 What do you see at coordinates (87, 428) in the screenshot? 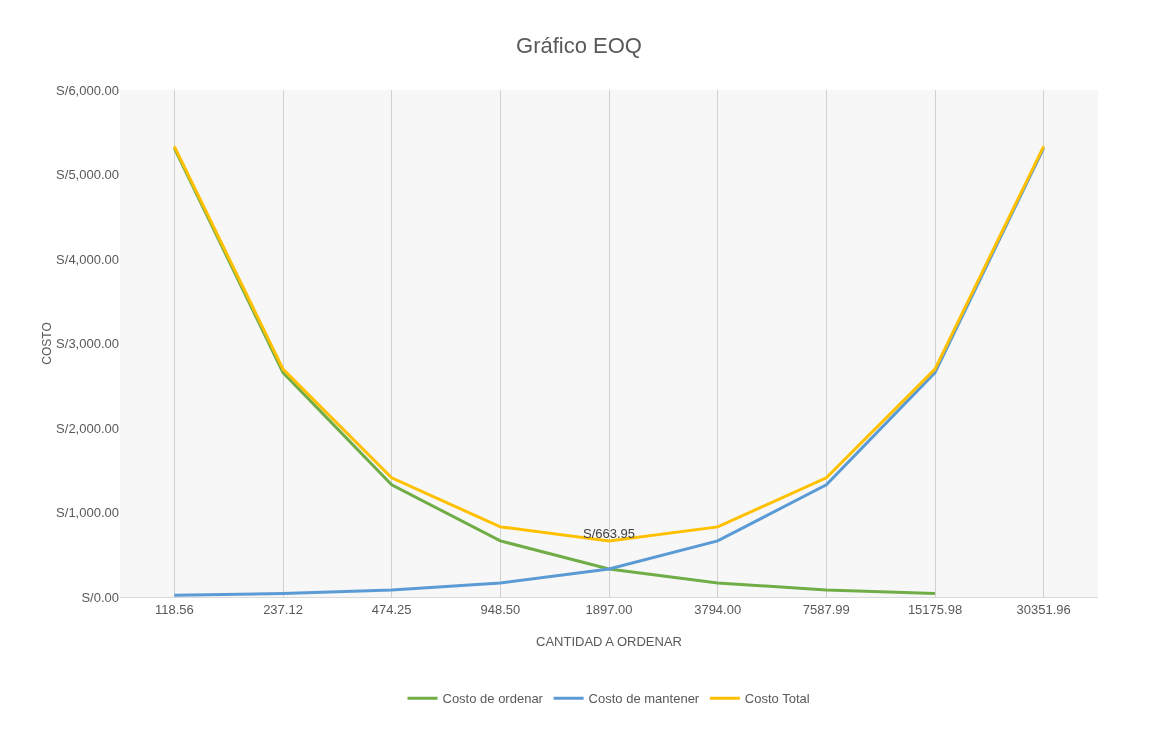
I see `y-tick-label: S/2,000.00` at bounding box center [87, 428].